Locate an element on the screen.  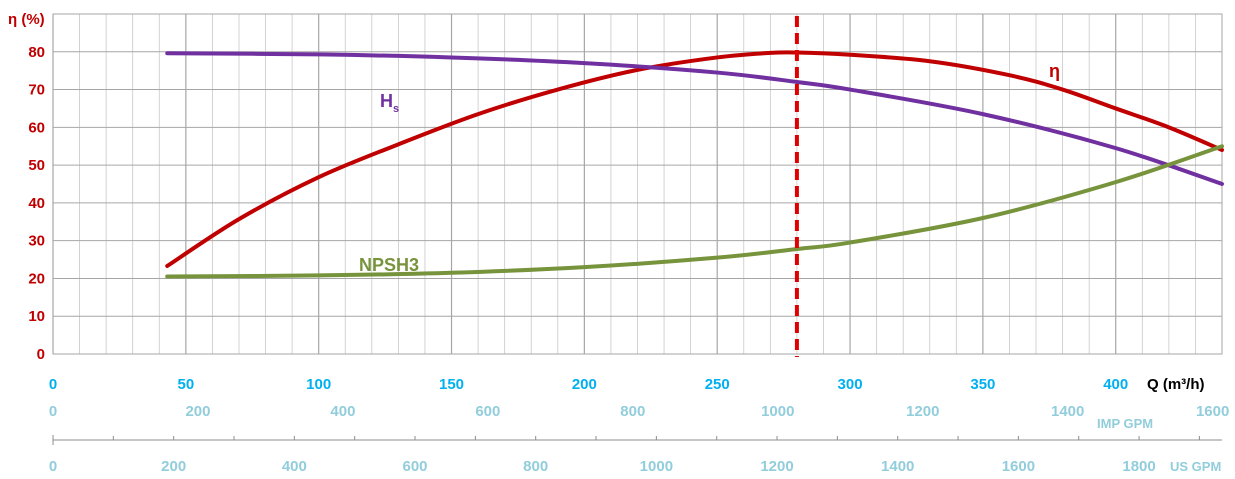
x-tick-label: 0 is located at coordinates (53, 384).